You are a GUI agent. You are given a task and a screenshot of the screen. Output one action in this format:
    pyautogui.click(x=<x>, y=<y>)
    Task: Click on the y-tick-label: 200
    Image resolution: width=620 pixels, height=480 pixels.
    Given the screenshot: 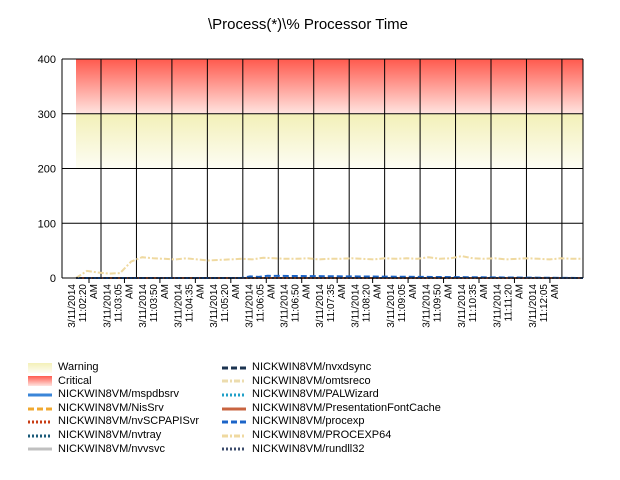 What is the action you would take?
    pyautogui.click(x=47, y=170)
    